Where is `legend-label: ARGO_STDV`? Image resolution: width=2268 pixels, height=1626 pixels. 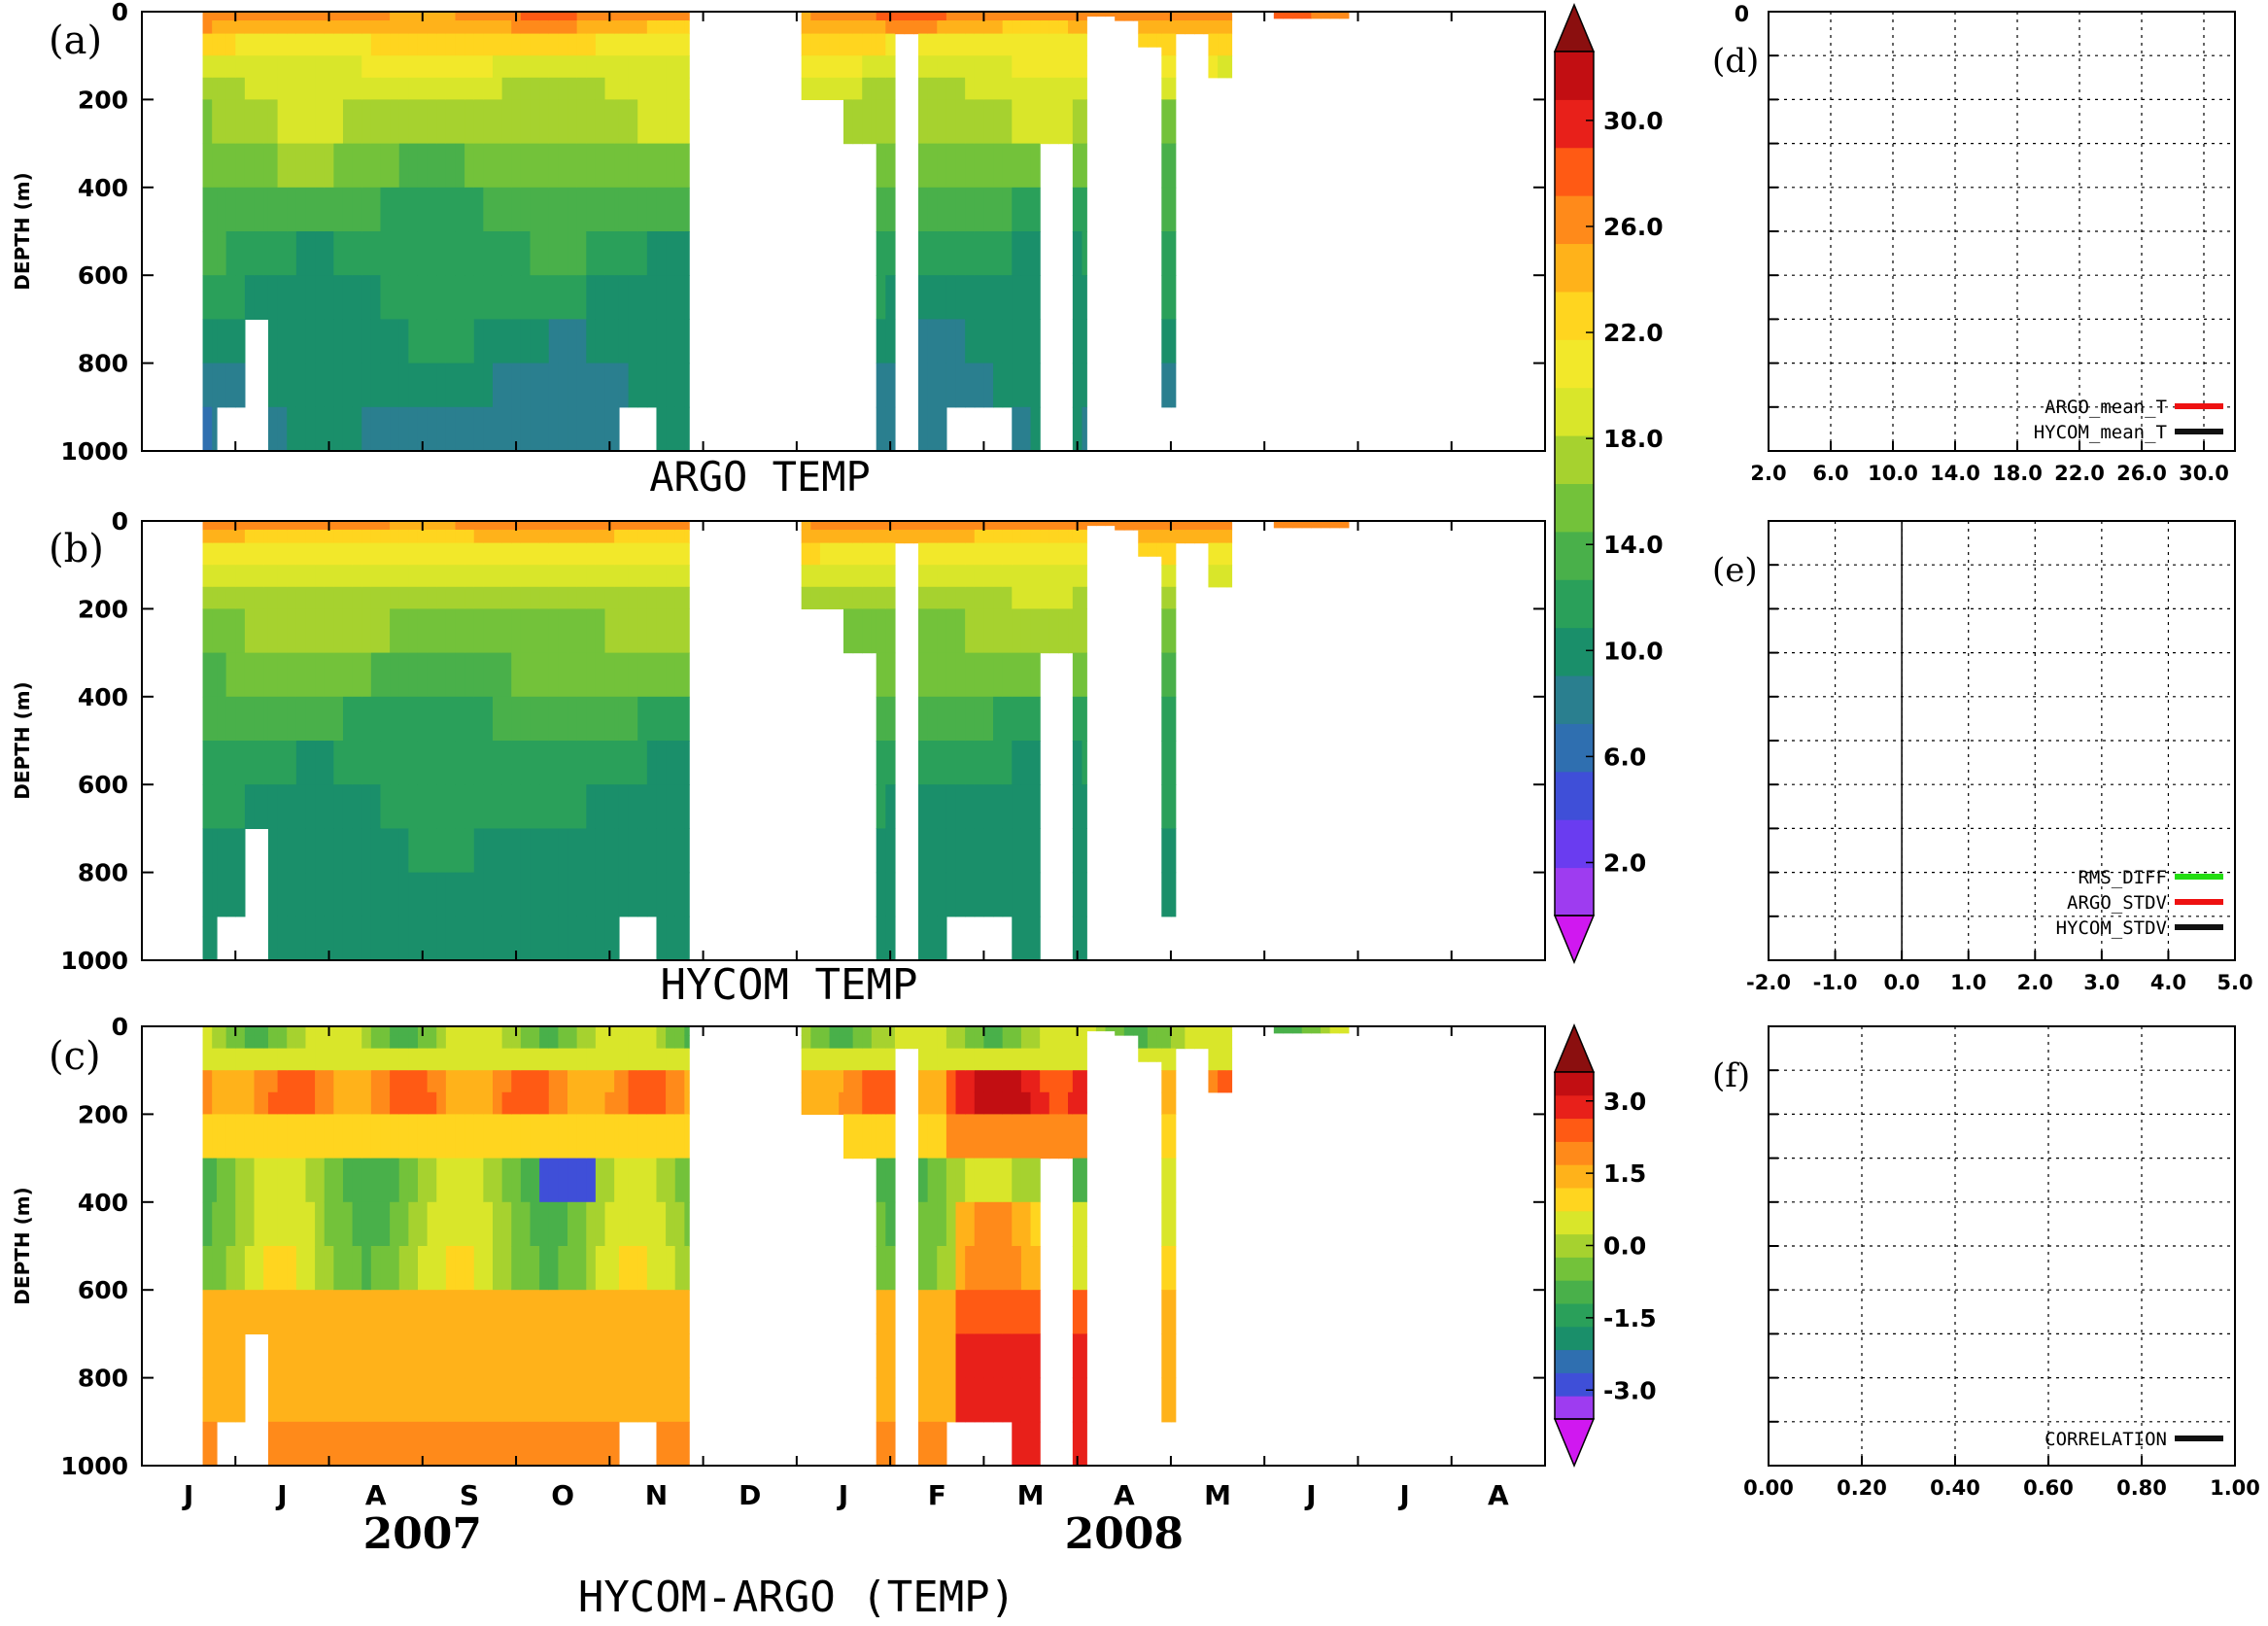
legend-label: ARGO_STDV is located at coordinates (2117, 903).